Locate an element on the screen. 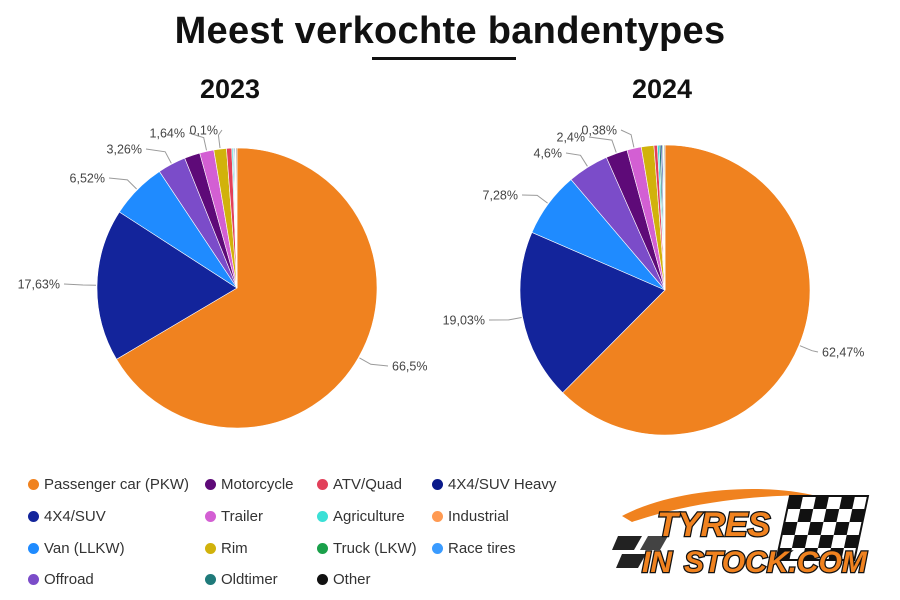 This screenshot has width=900, height=600. legend-item-race-tires: Race tires is located at coordinates (474, 548).